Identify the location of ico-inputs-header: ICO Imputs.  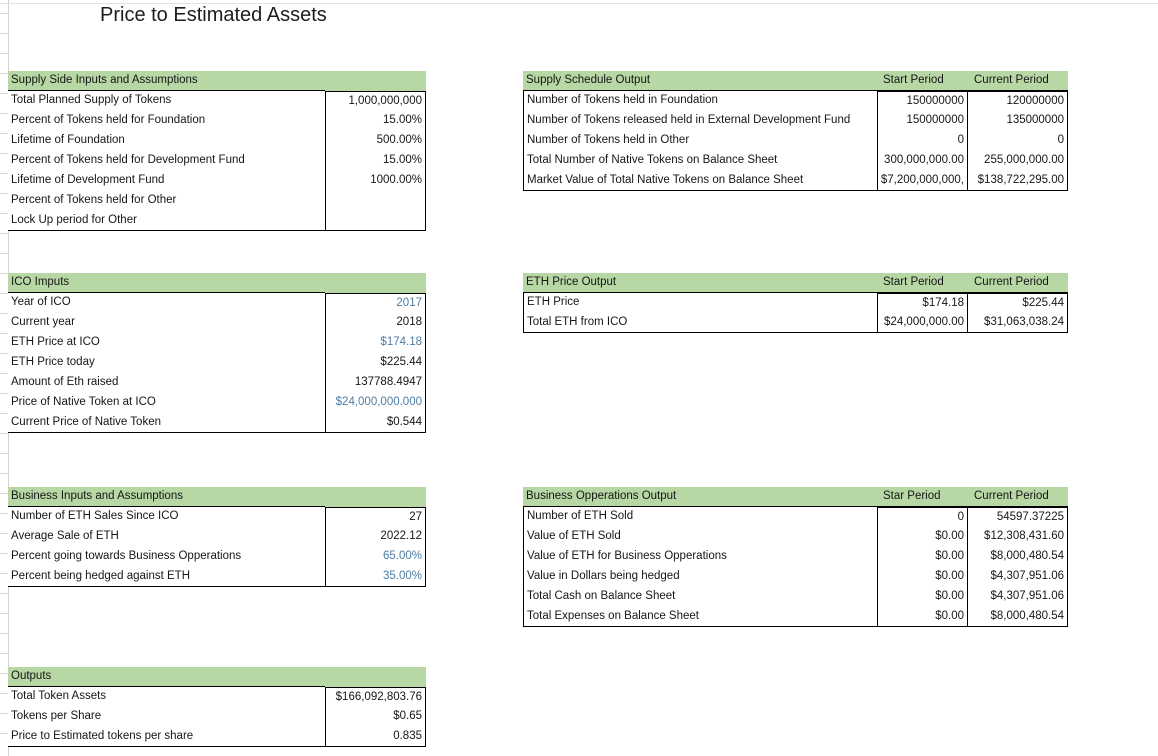
(217, 283).